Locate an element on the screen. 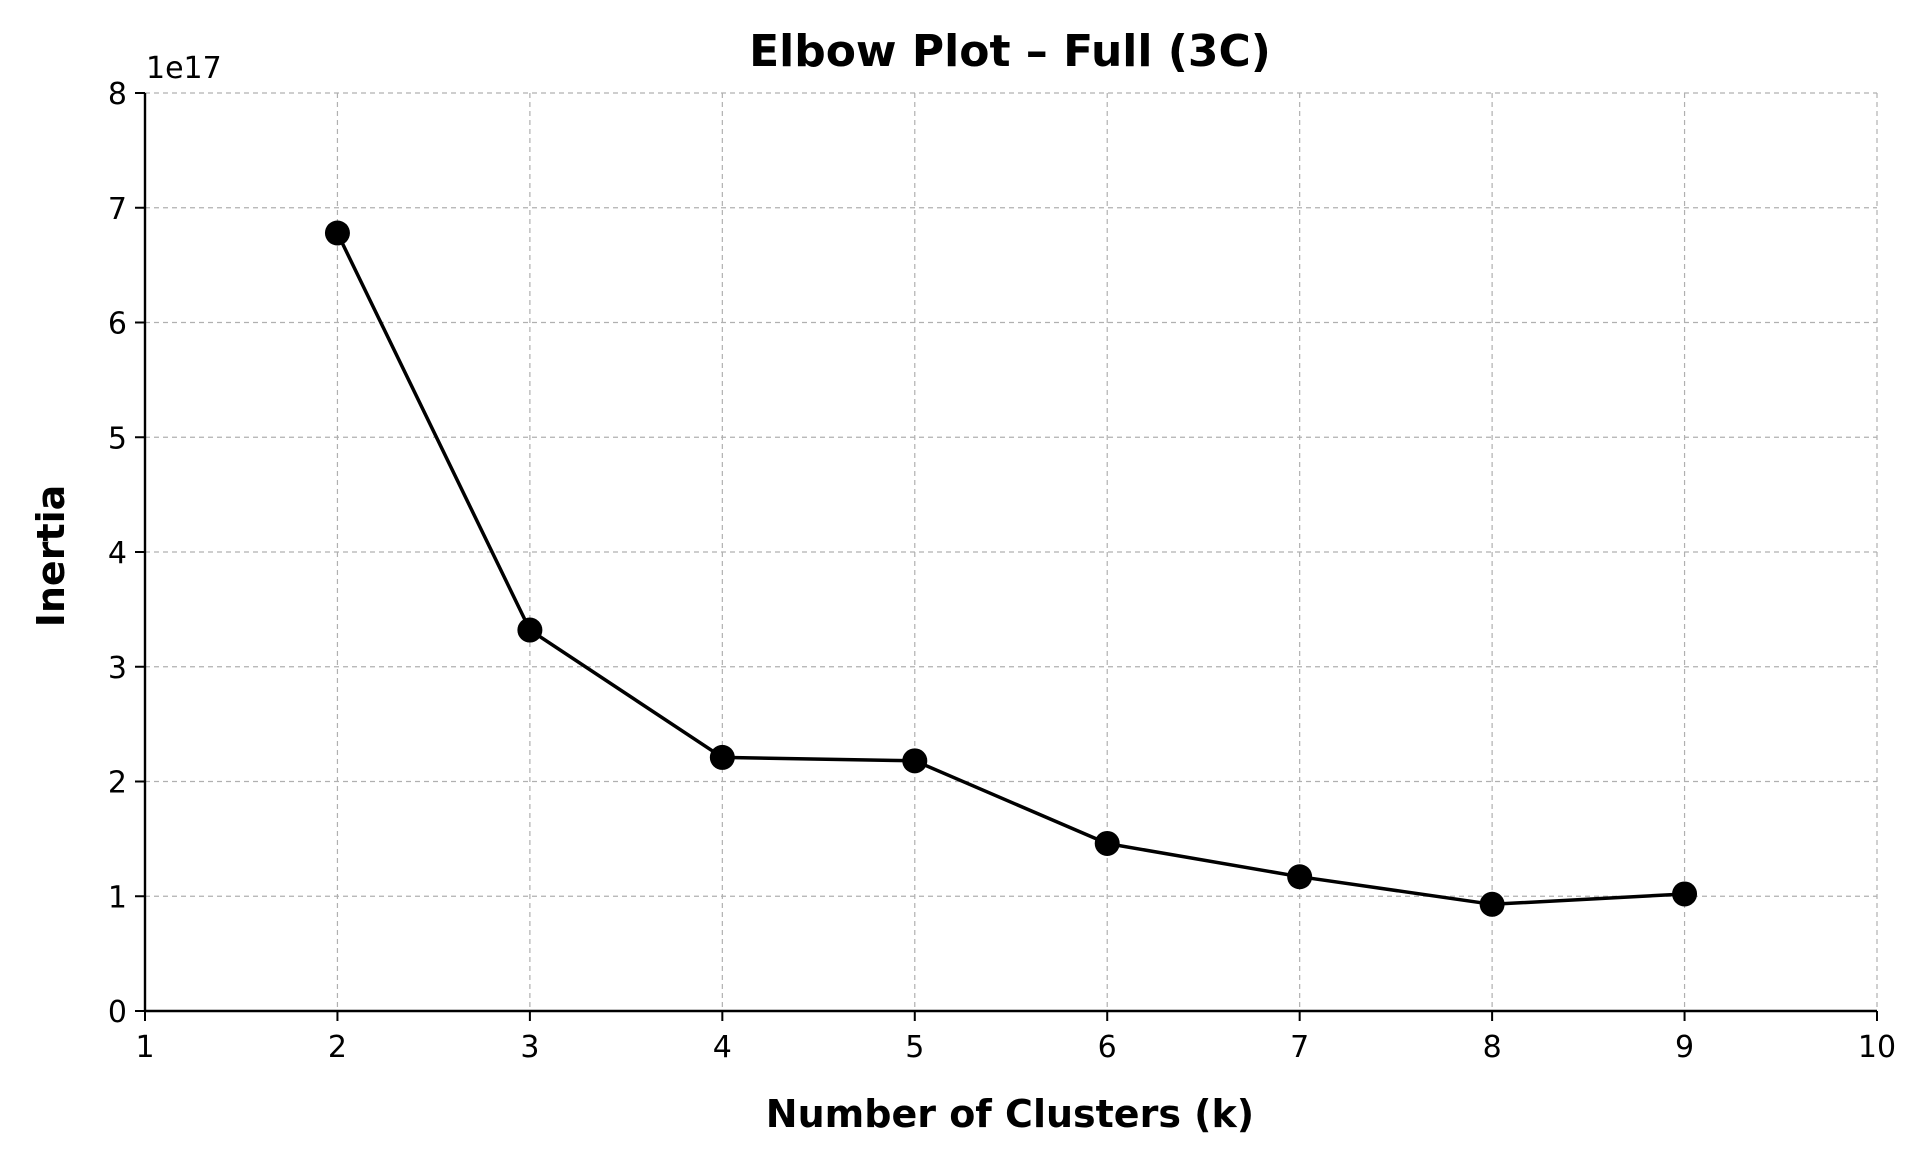 This screenshot has width=1919, height=1161. y-tick-label: 8 is located at coordinates (117, 94).